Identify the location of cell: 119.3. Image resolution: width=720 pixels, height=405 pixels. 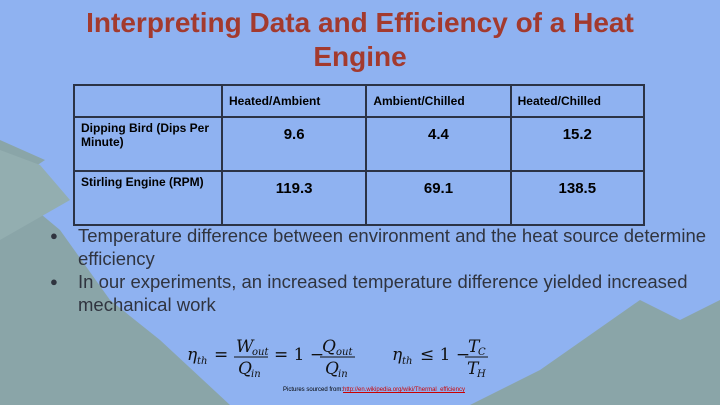
(294, 198).